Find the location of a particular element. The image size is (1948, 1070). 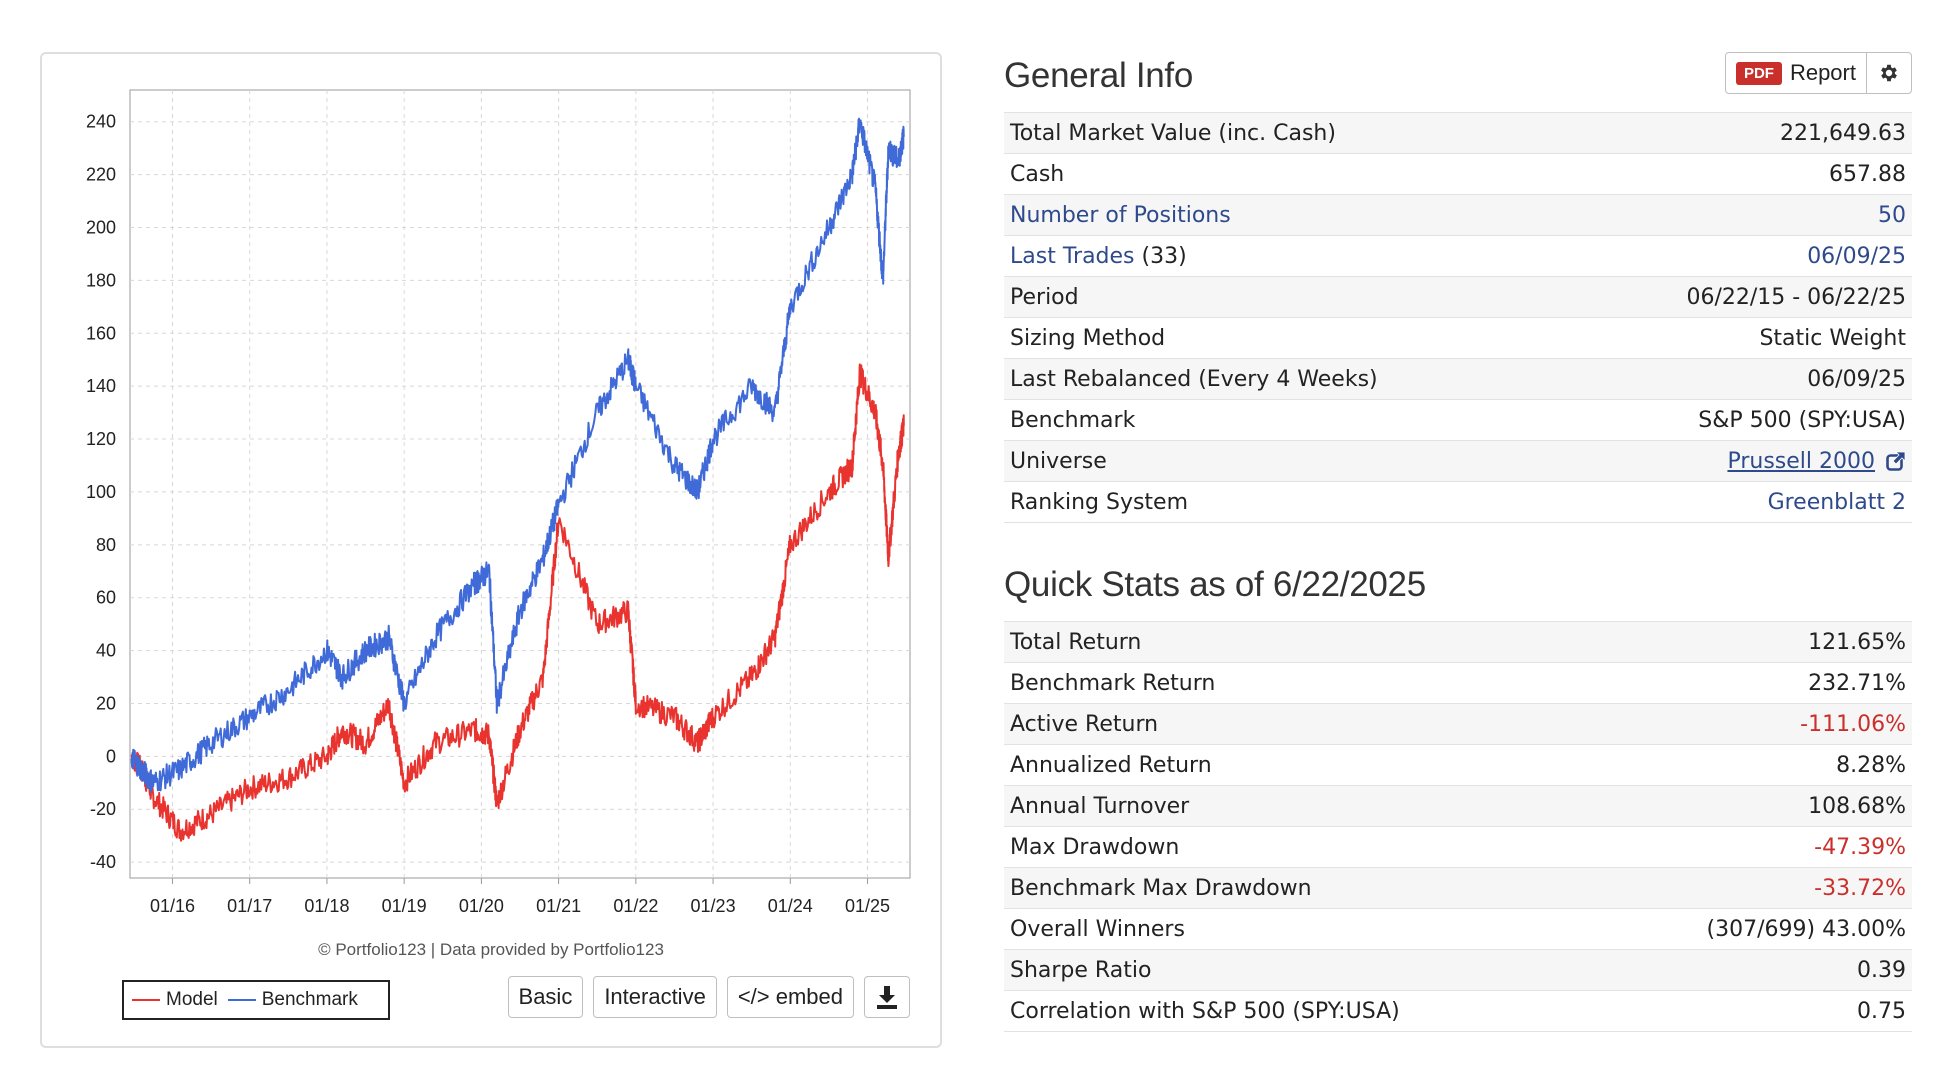

x-tick-label: 01/25 is located at coordinates (867, 906).